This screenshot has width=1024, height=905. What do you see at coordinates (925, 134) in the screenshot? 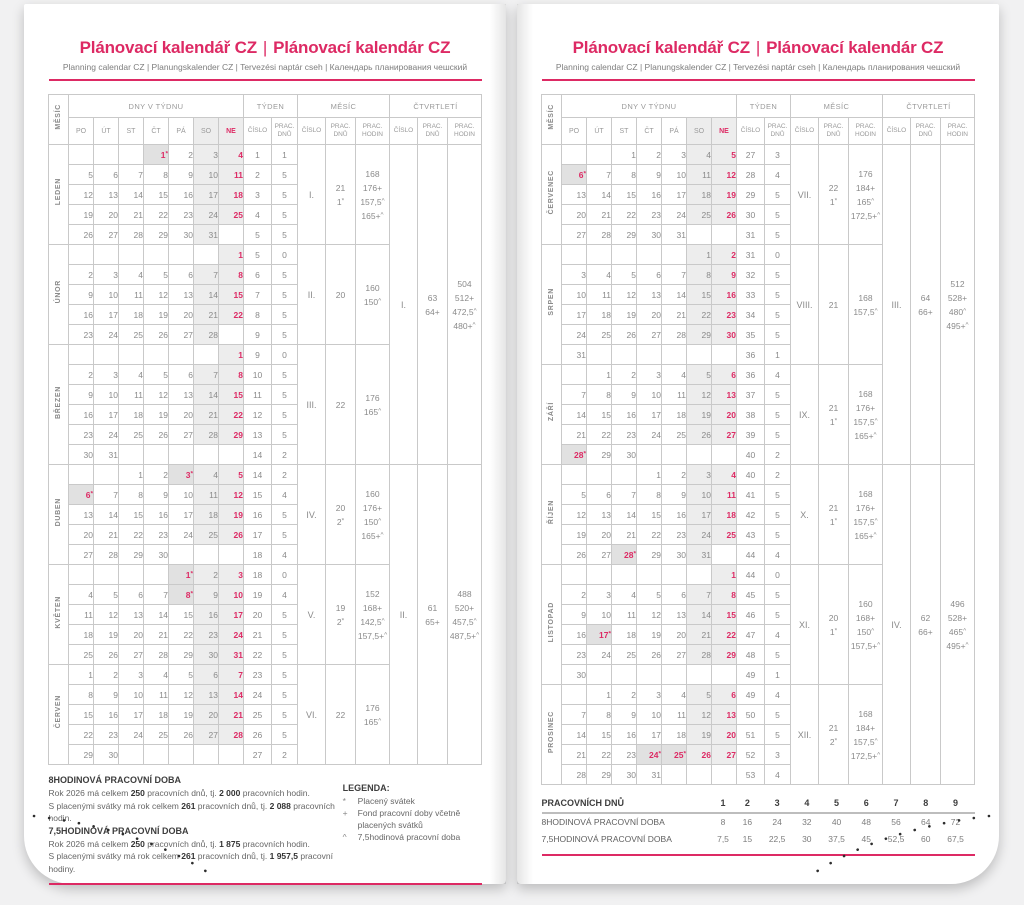
I see `label-line: DNŮ` at bounding box center [925, 134].